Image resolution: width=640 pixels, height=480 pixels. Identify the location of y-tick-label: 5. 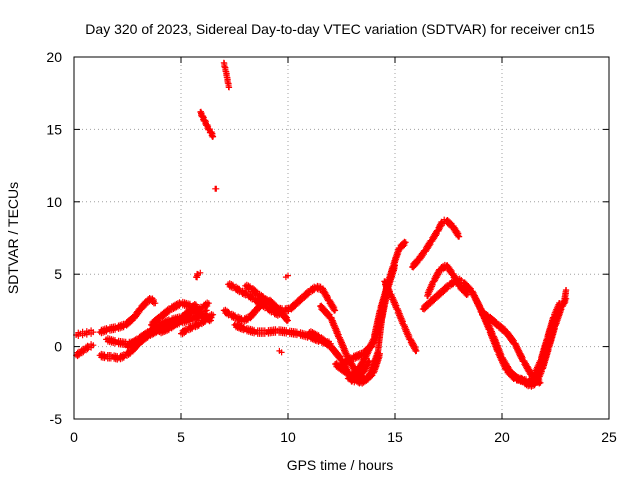
(58, 274).